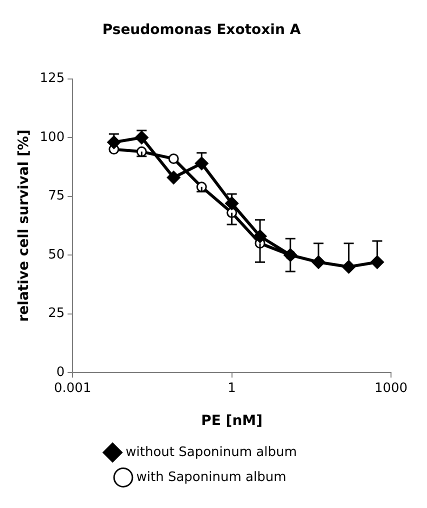 The height and width of the screenshot is (508, 427). Describe the element at coordinates (56, 254) in the screenshot. I see `y-tick-label: 50` at that location.